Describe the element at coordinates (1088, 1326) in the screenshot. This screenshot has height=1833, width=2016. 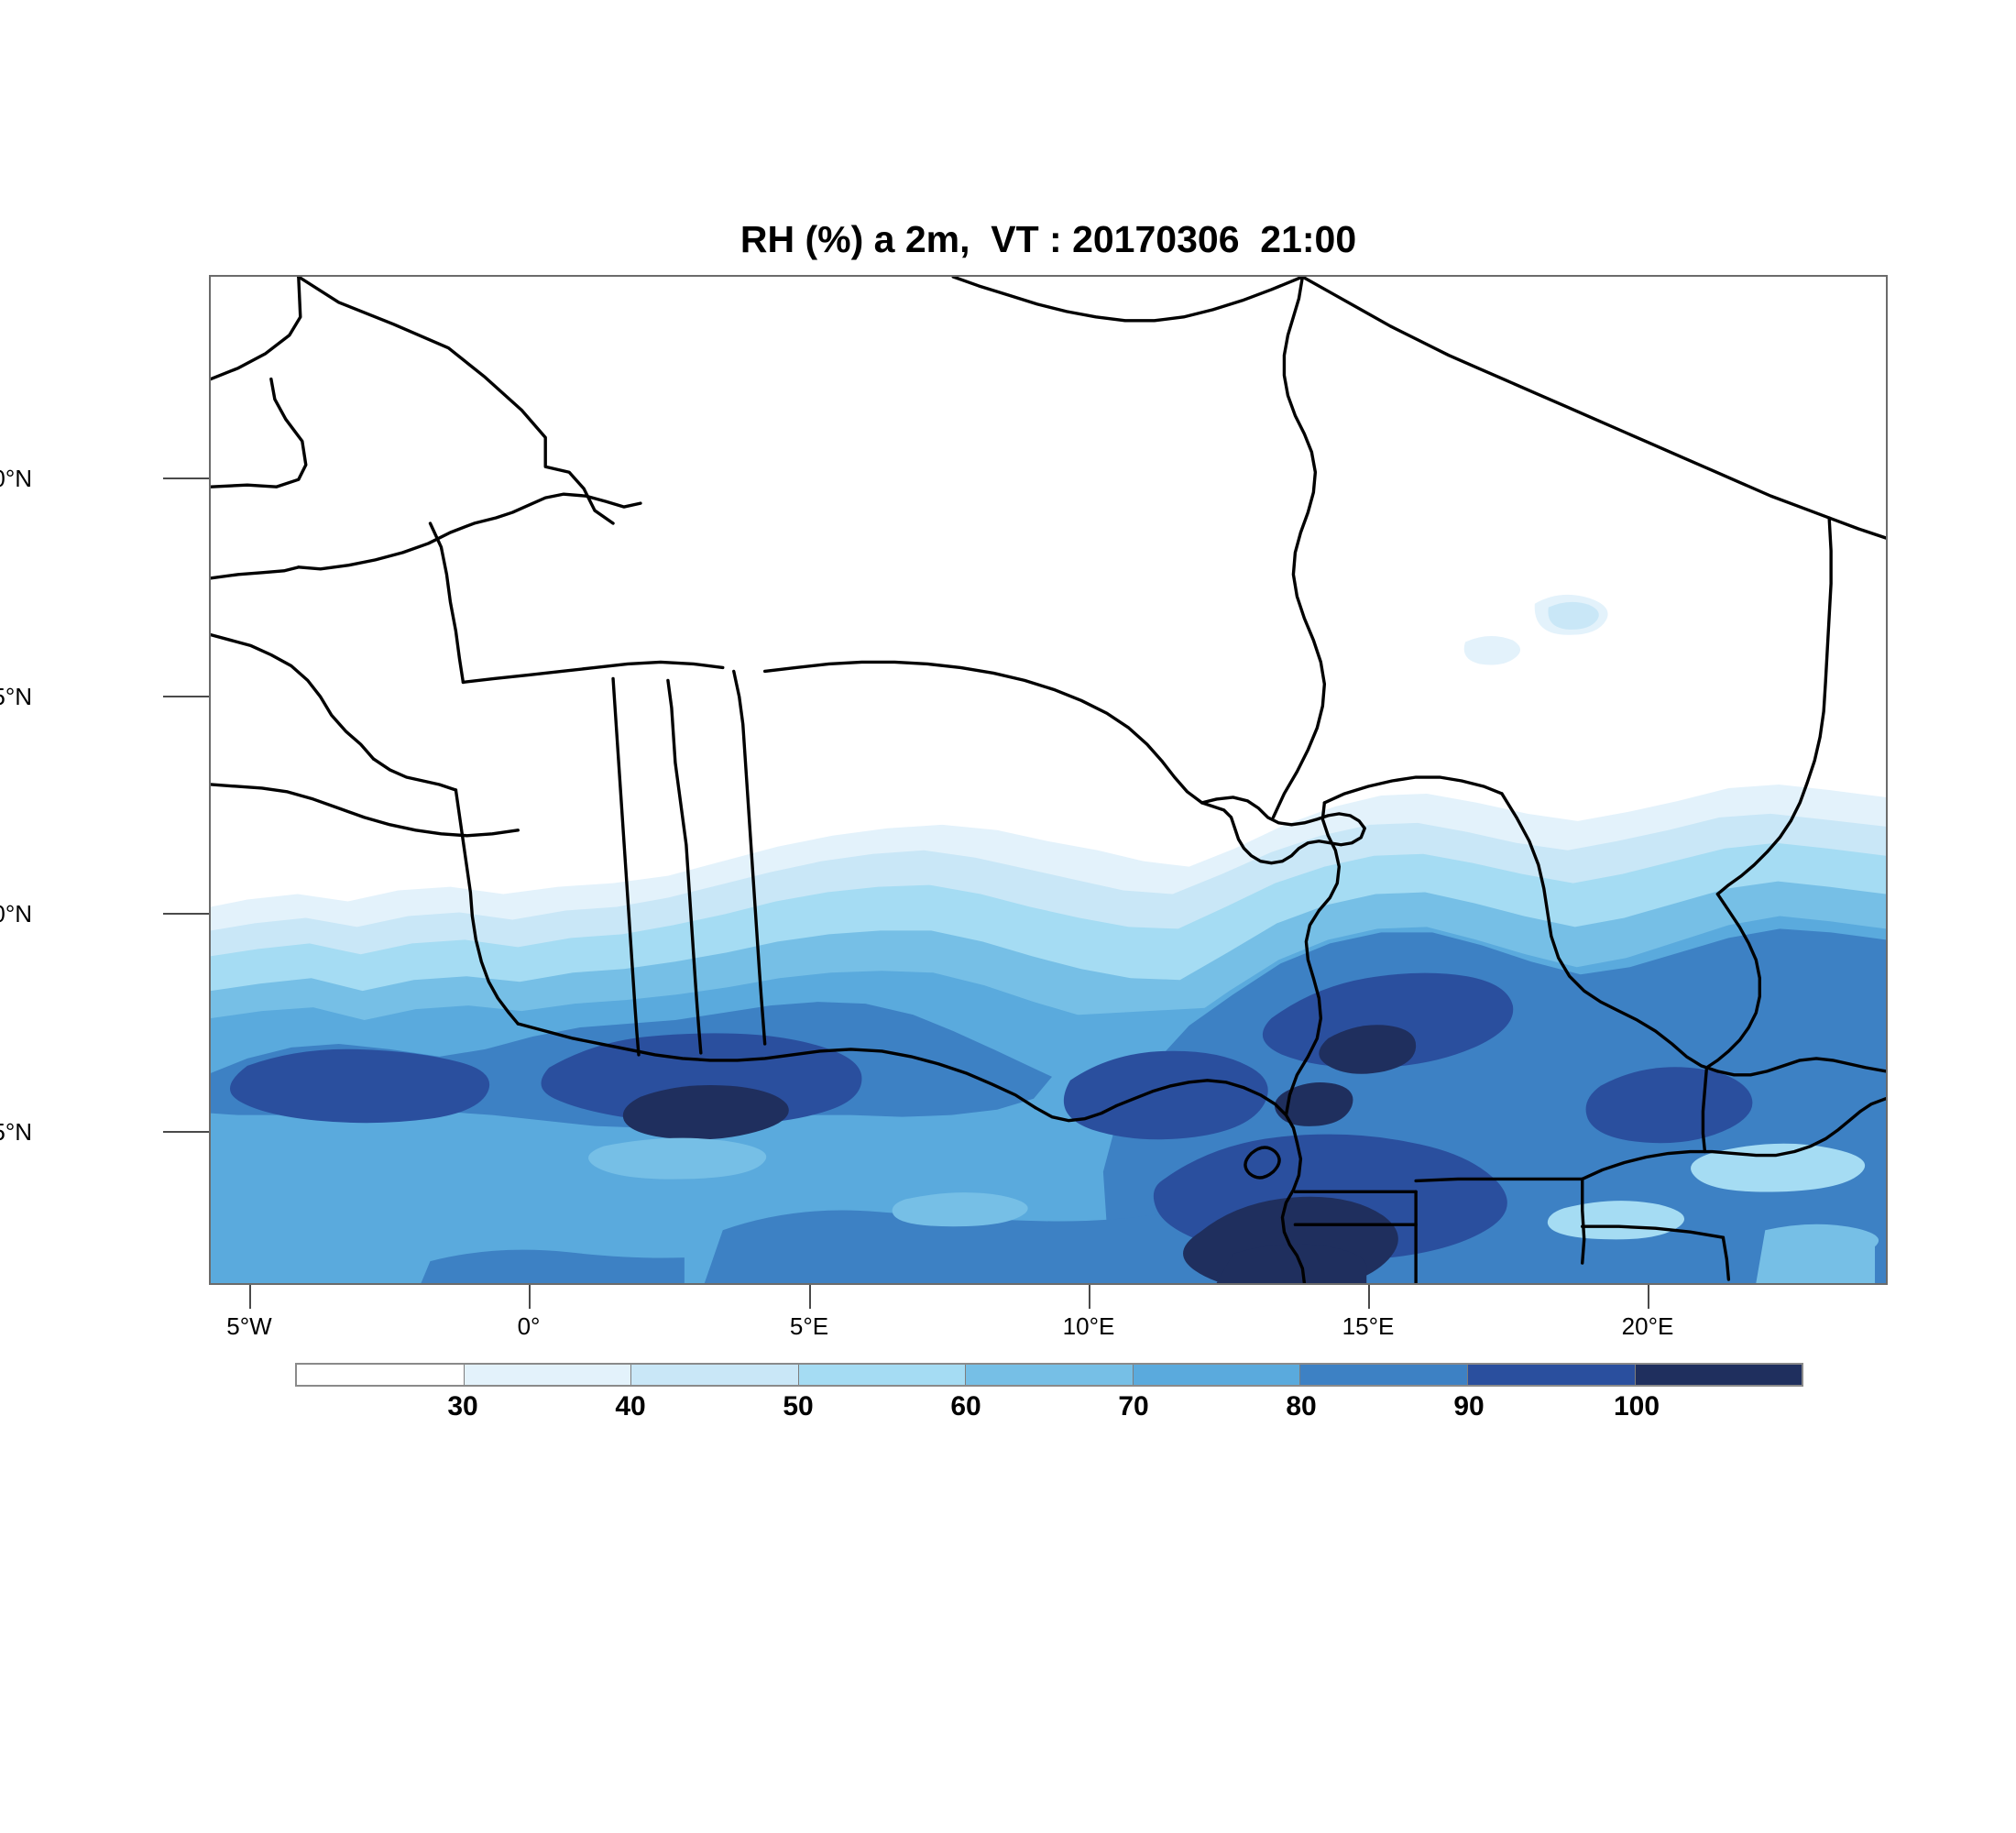
I see `xtick-label-10e: 10°E` at that location.